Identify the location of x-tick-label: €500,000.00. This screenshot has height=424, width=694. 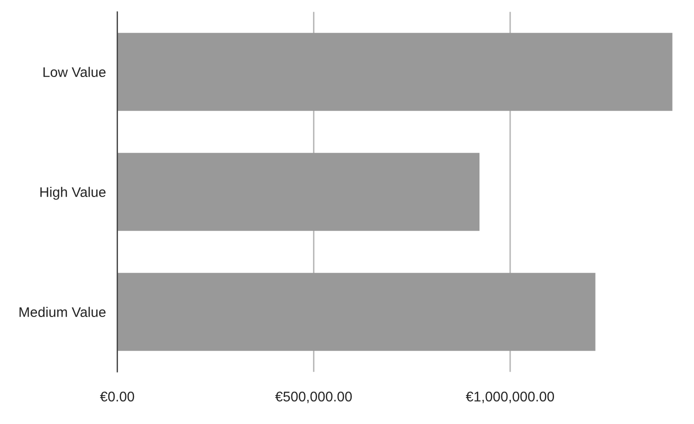
(313, 398).